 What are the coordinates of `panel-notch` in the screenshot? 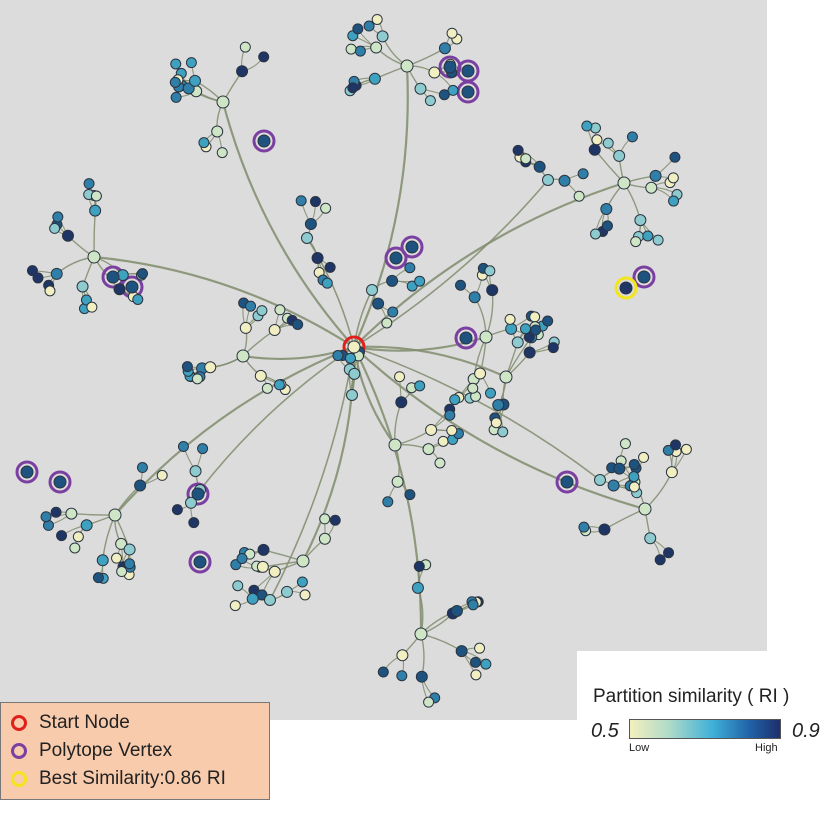 It's located at (672, 685).